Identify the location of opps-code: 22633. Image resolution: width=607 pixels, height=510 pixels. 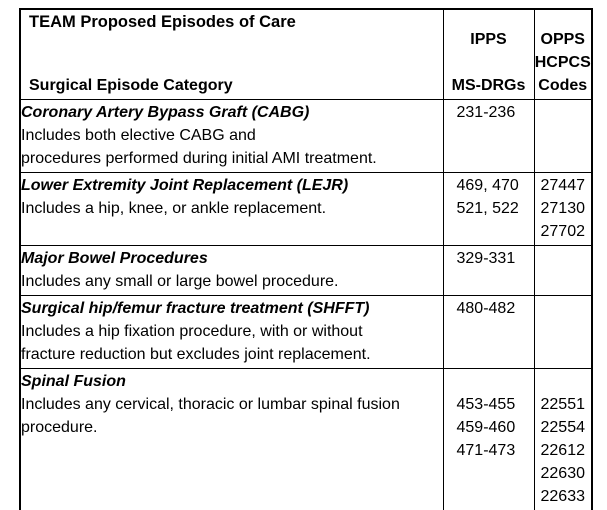
(563, 496).